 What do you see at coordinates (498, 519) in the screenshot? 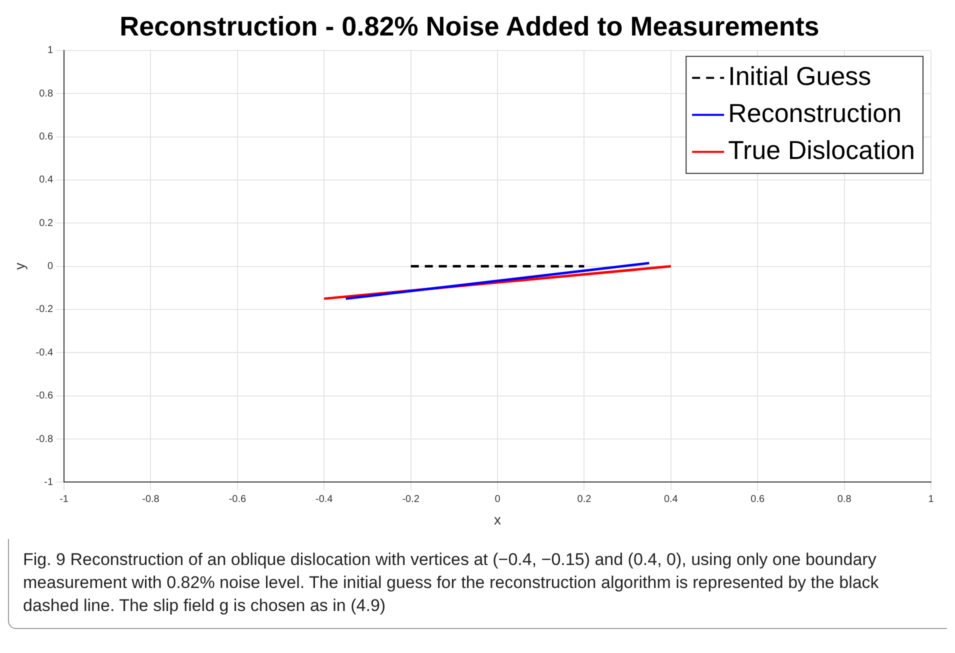
I see `x-axis-title: x` at bounding box center [498, 519].